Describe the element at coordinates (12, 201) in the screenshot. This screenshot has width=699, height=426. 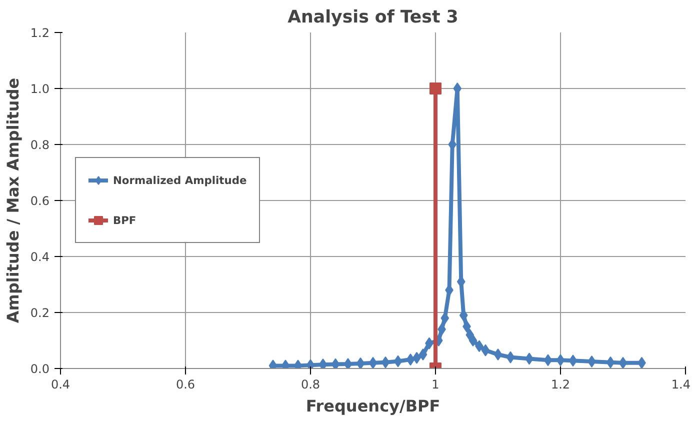
I see `y-axis-title: Amplitude / Max Amplitude` at that location.